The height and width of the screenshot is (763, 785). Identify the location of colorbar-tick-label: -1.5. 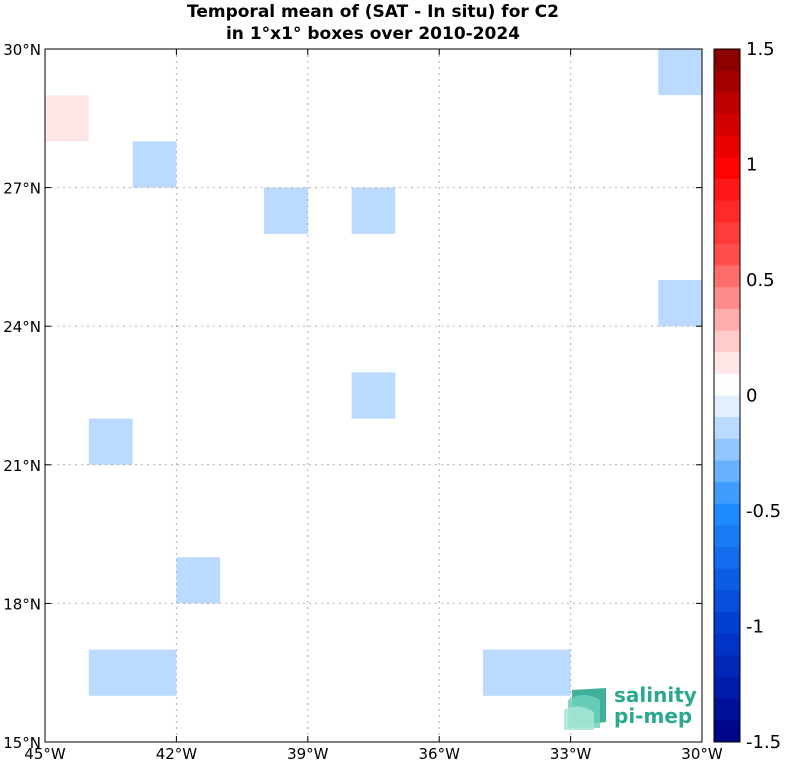
(763, 742).